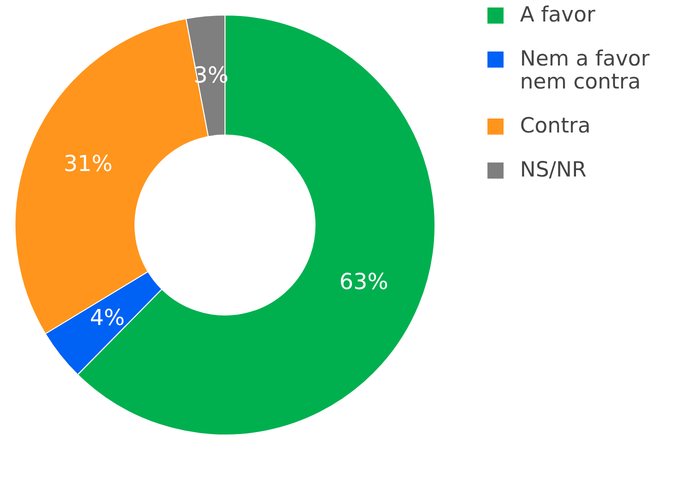 This screenshot has height=504, width=693. Describe the element at coordinates (88, 164) in the screenshot. I see `data-label: 31%` at that location.